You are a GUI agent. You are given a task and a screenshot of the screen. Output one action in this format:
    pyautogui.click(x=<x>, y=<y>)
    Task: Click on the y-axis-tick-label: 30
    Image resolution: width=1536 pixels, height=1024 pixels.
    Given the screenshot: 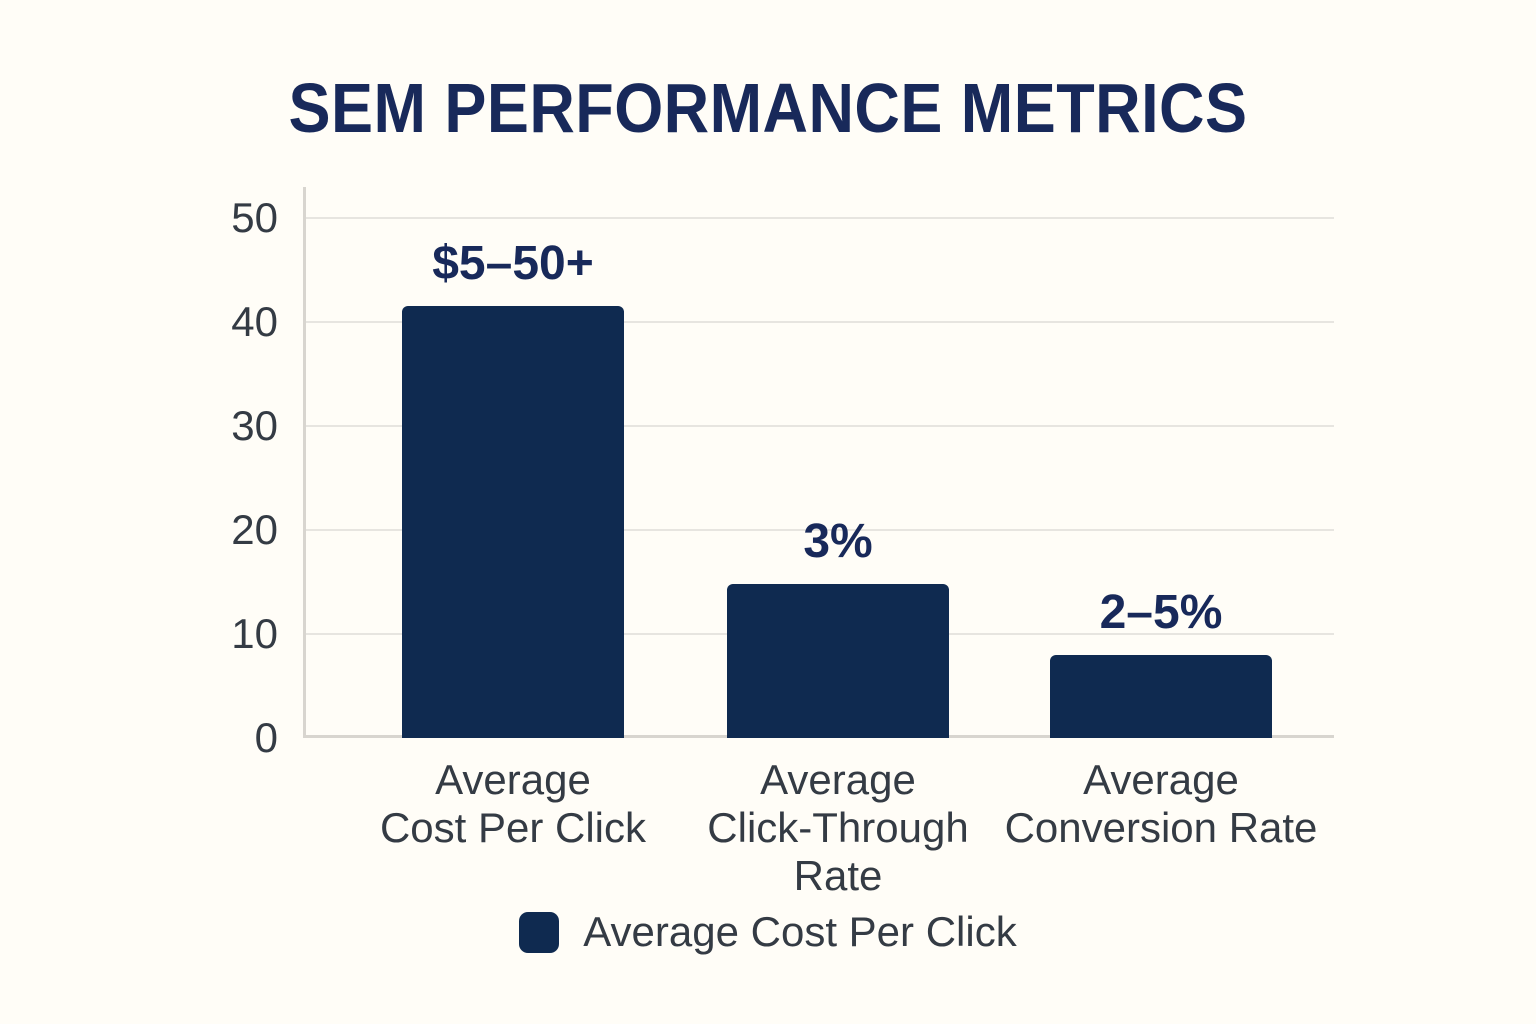 What is the action you would take?
    pyautogui.click(x=254, y=425)
    